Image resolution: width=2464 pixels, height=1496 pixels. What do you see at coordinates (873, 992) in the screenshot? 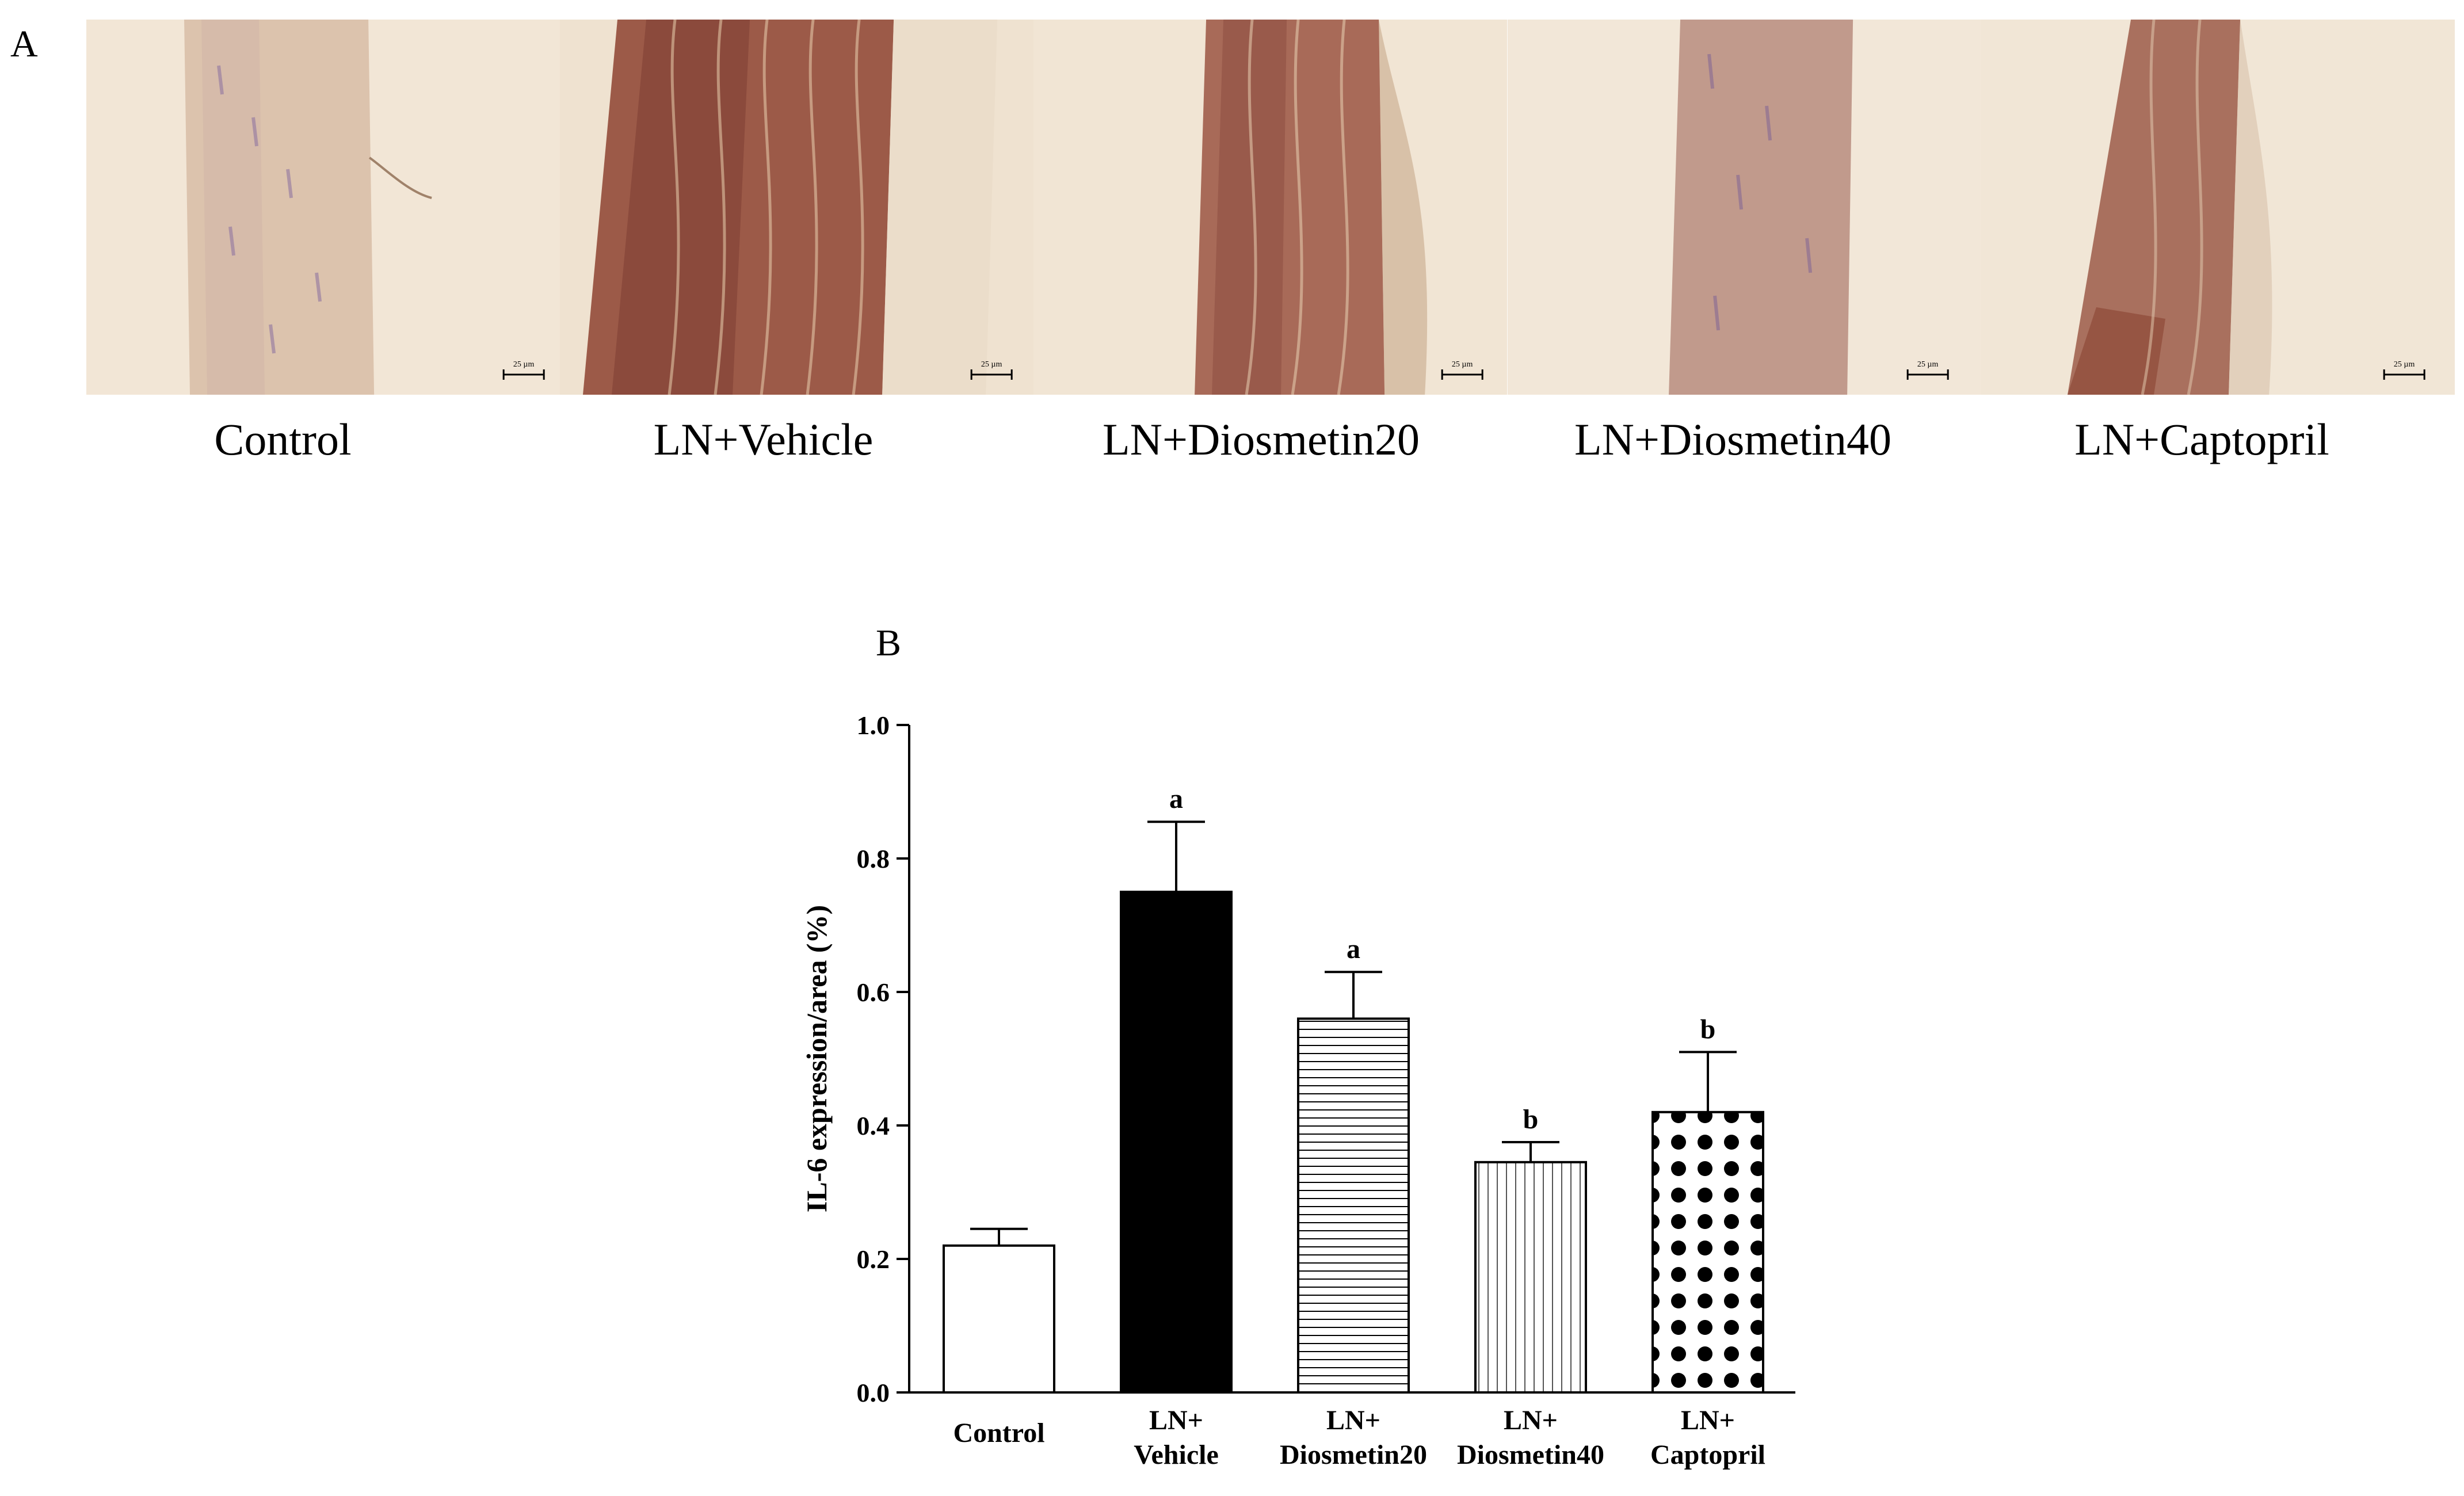
I see `y-tick-label: 0.6` at bounding box center [873, 992].